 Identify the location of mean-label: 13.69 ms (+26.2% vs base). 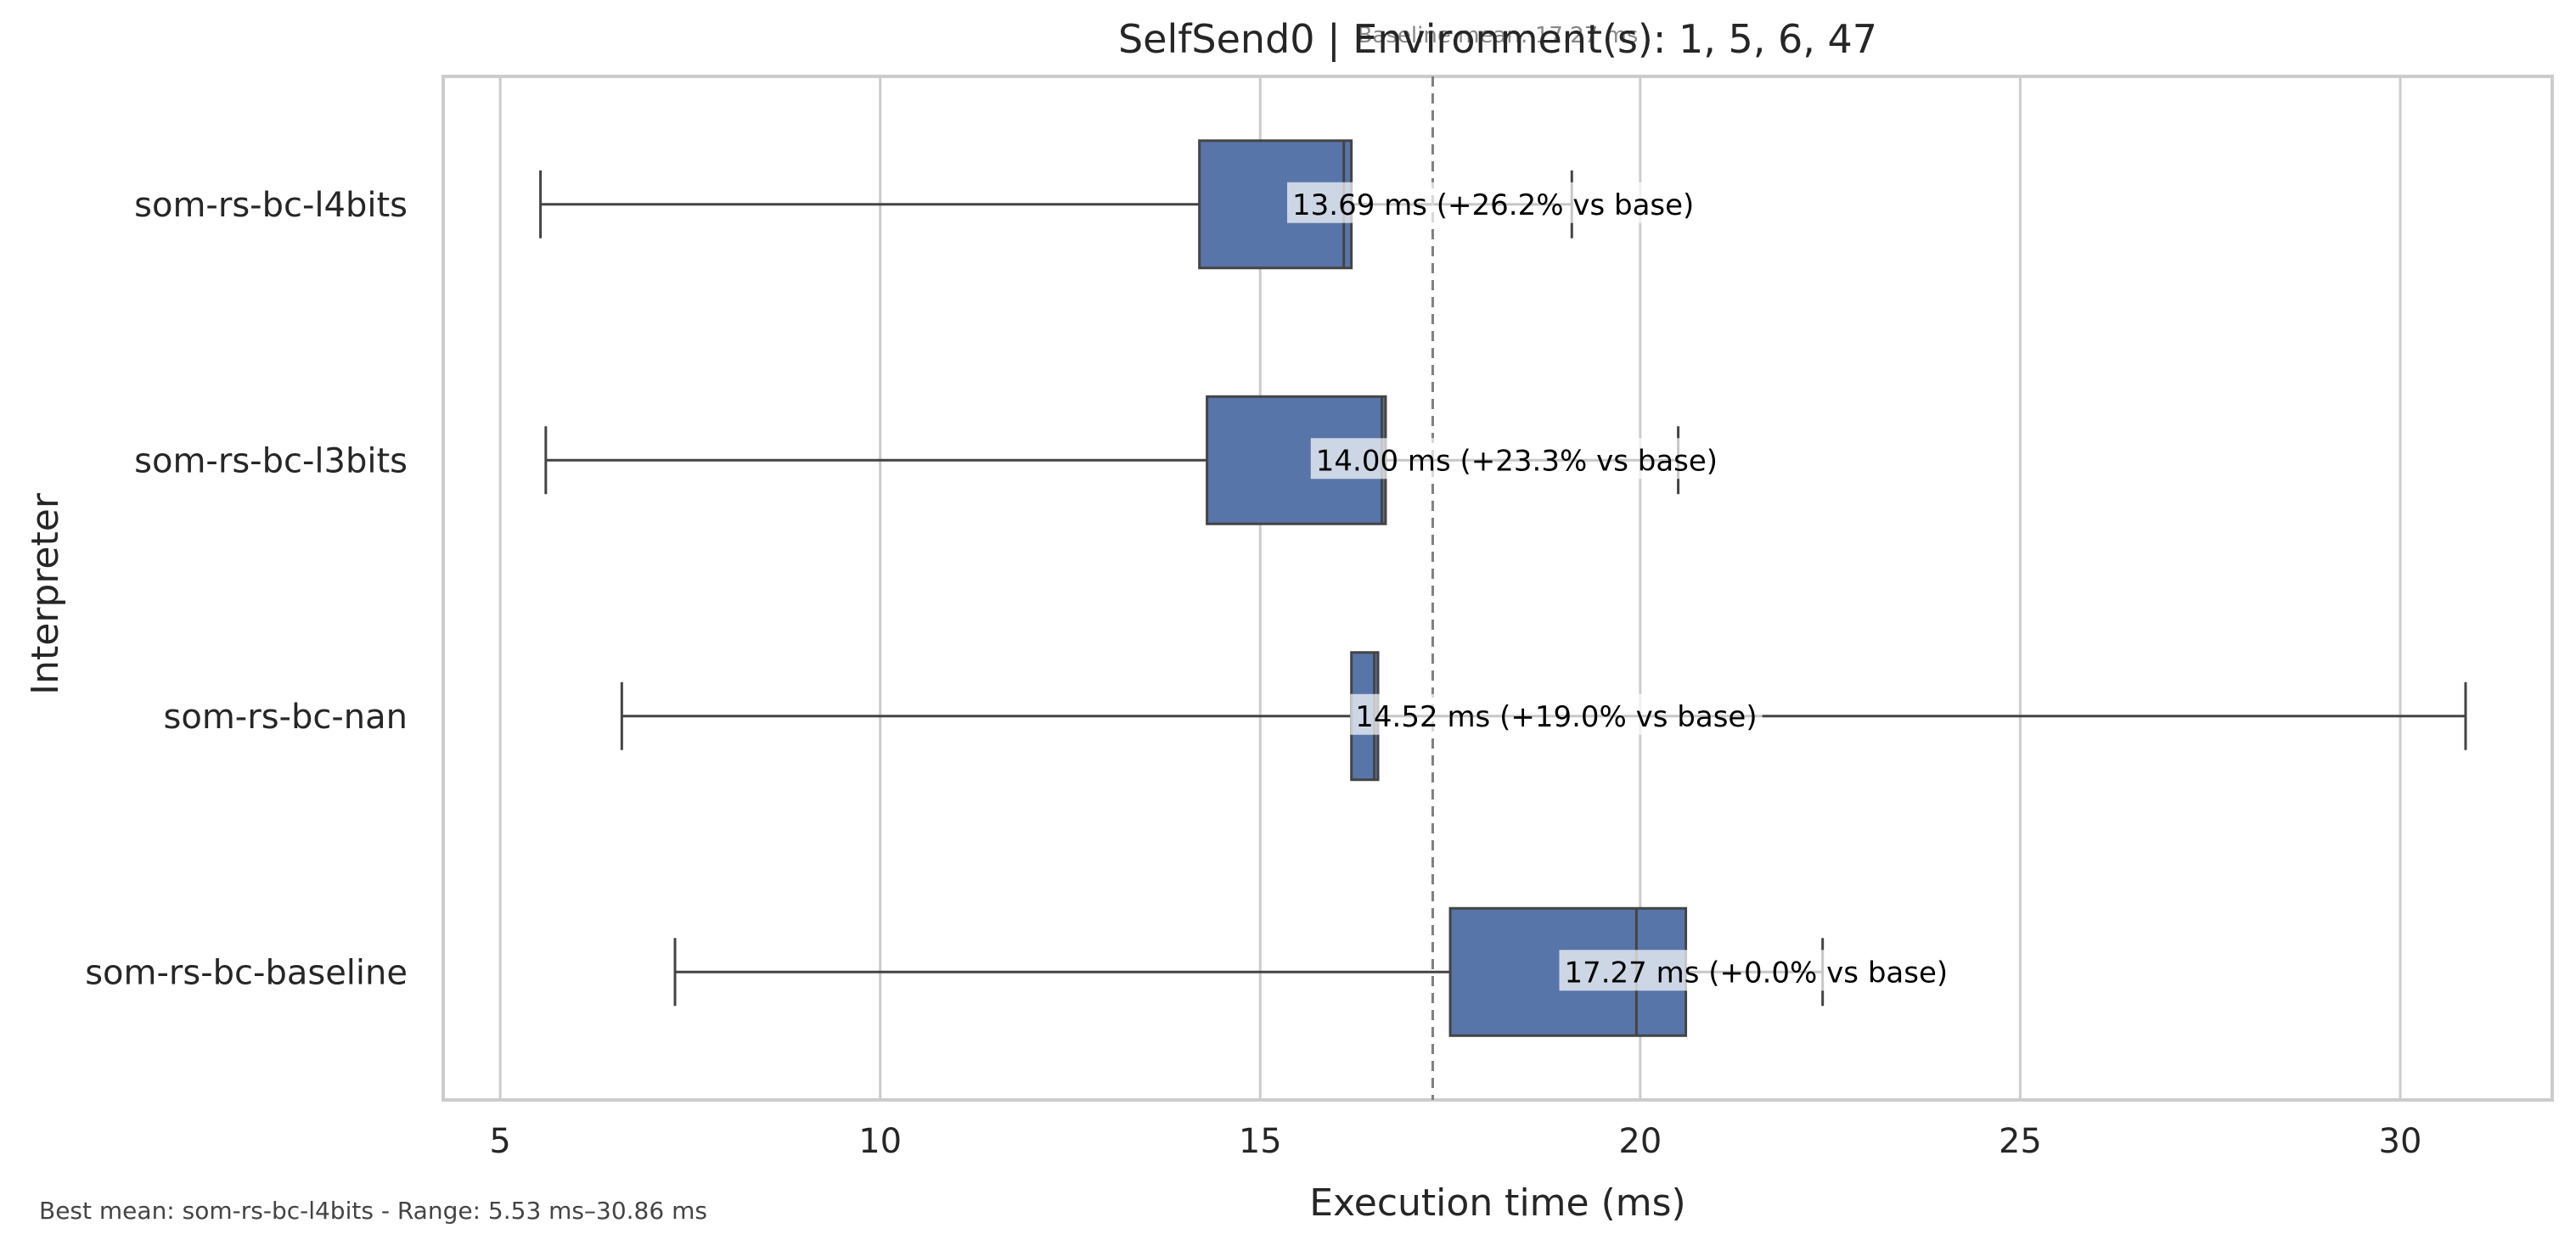
(1493, 205).